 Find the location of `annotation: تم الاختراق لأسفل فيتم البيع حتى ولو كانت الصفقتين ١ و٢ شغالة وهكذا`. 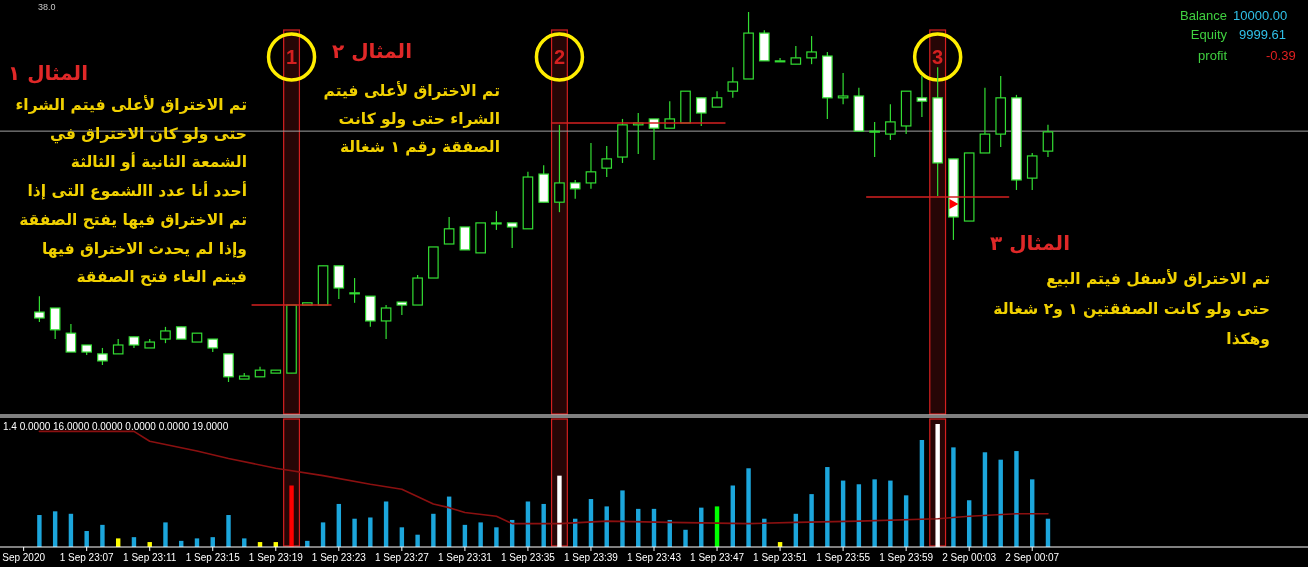

annotation: تم الاختراق لأسفل فيتم البيع حتى ولو كانت الصفقتين ١ و٢ شغالة وهكذا is located at coordinates (1131, 308).